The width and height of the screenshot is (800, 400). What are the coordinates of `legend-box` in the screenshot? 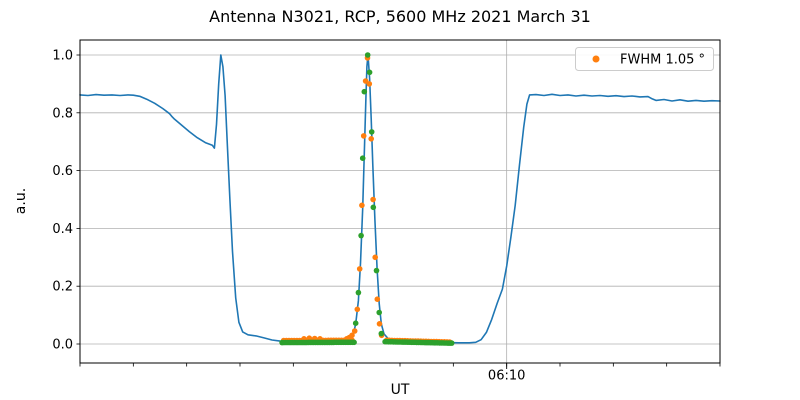 It's located at (644, 59).